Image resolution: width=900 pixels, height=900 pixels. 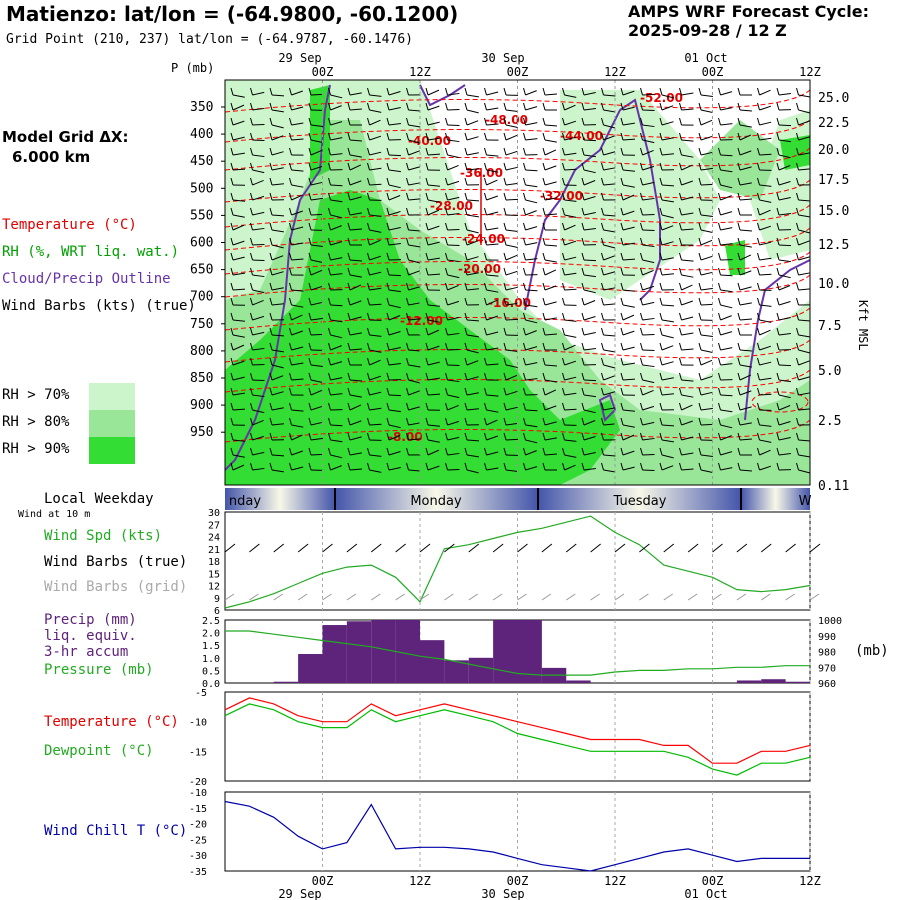 I want to click on precip-bar, so click(x=578, y=681).